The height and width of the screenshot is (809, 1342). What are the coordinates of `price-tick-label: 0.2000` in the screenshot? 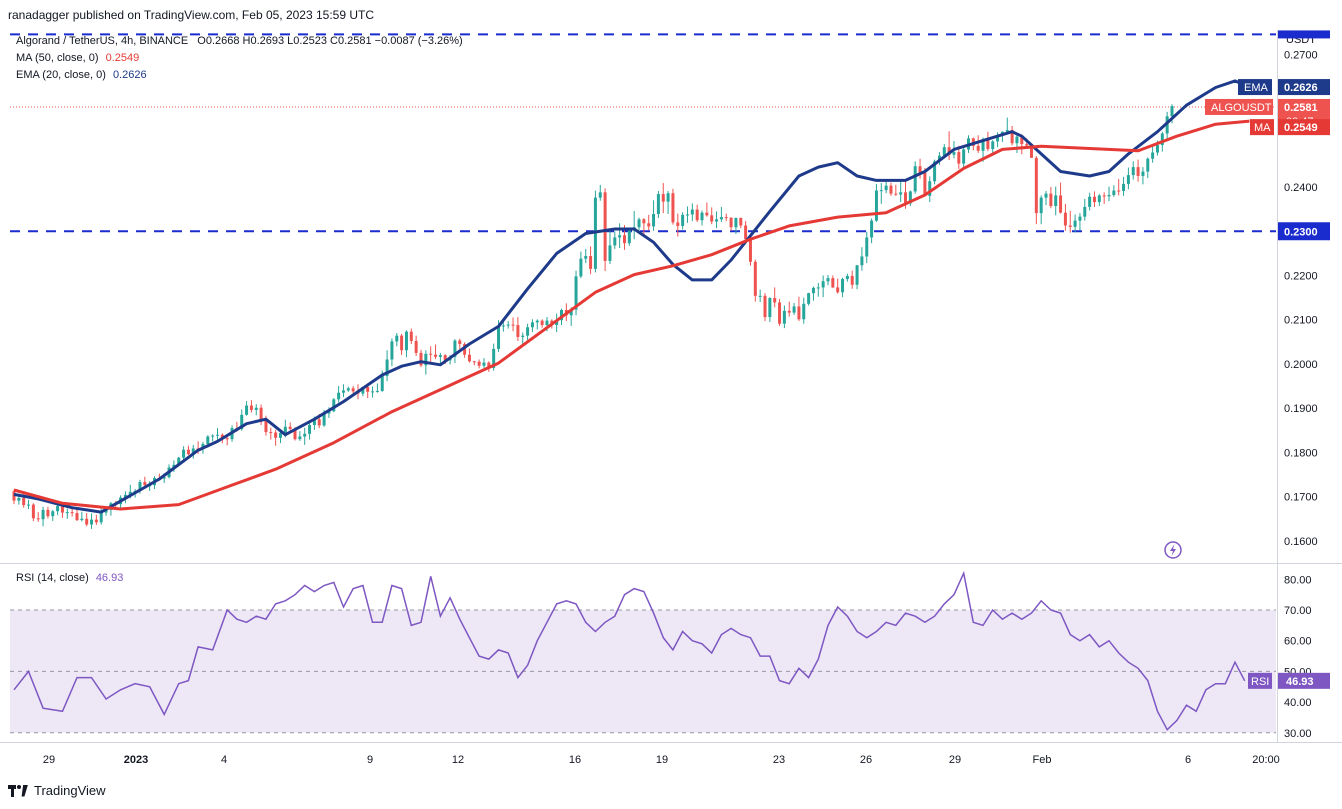 It's located at (1301, 365).